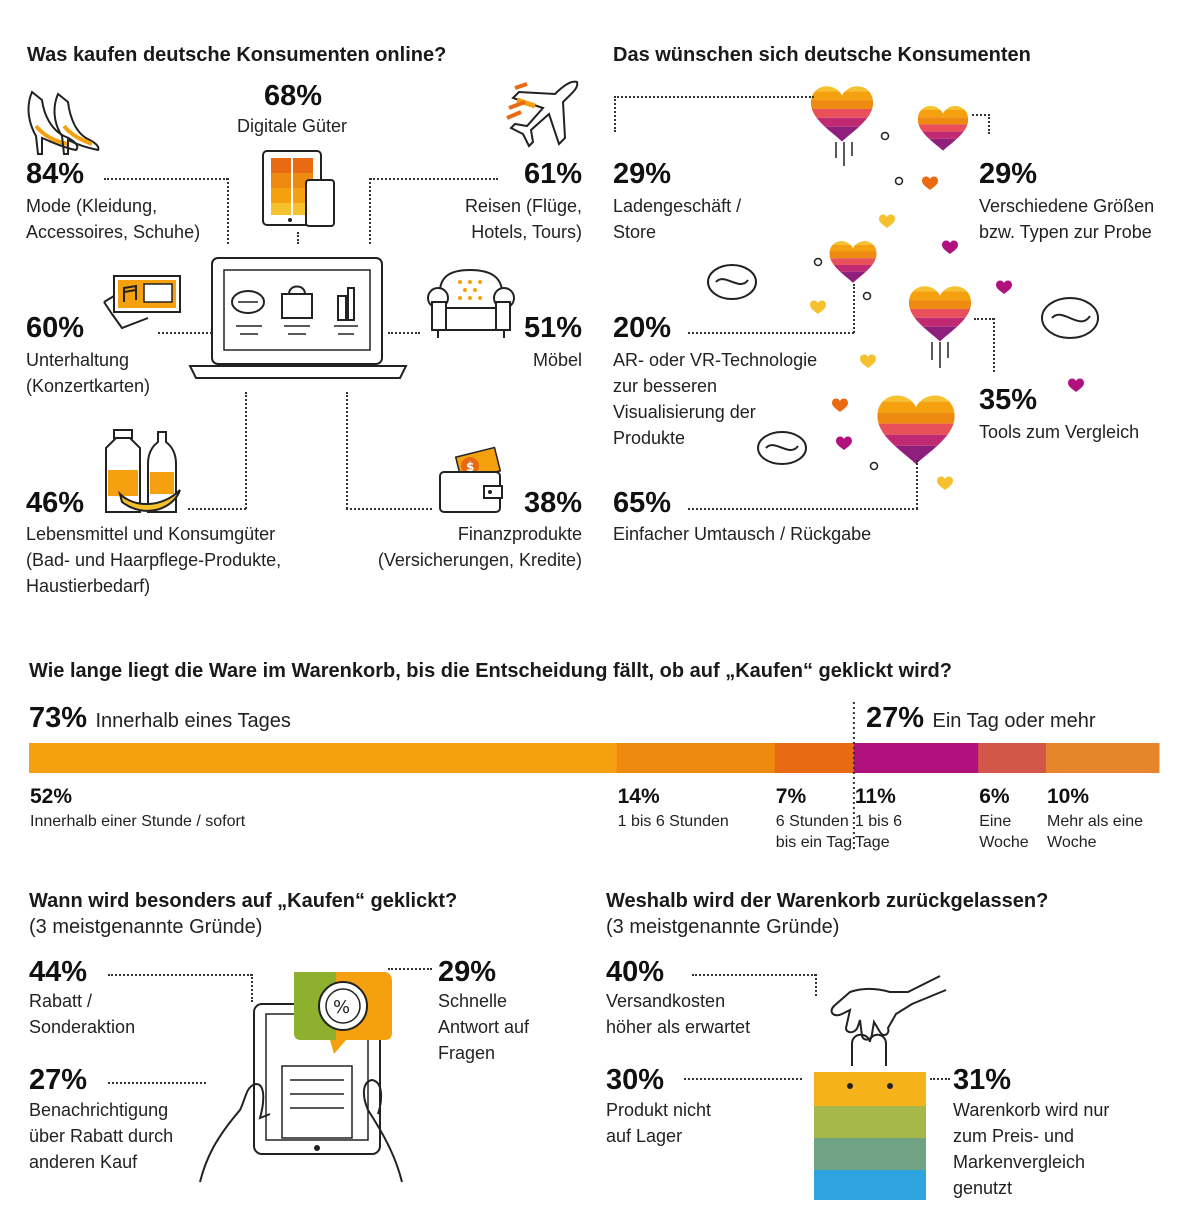 The image size is (1200, 1232). Describe the element at coordinates (1008, 400) in the screenshot. I see `pct-tools: 35%` at that location.